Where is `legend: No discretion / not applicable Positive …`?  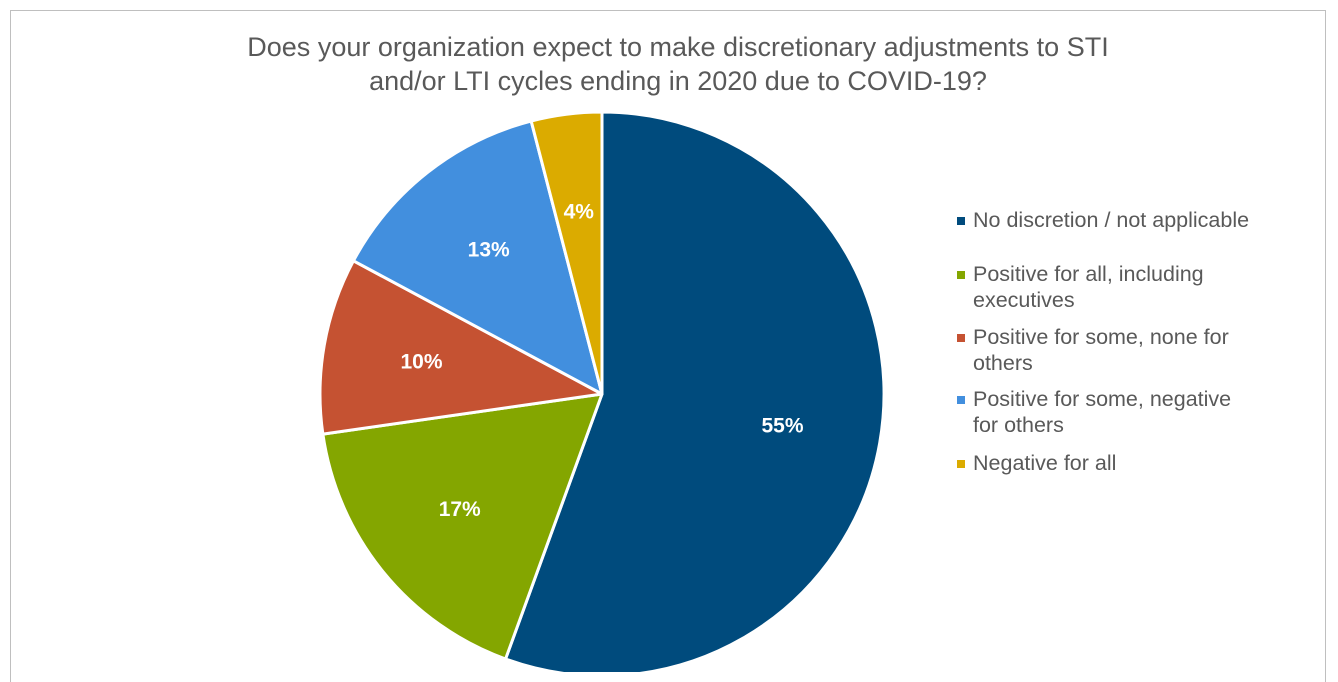 legend: No discretion / not applicable Positive … is located at coordinates (1142, 341).